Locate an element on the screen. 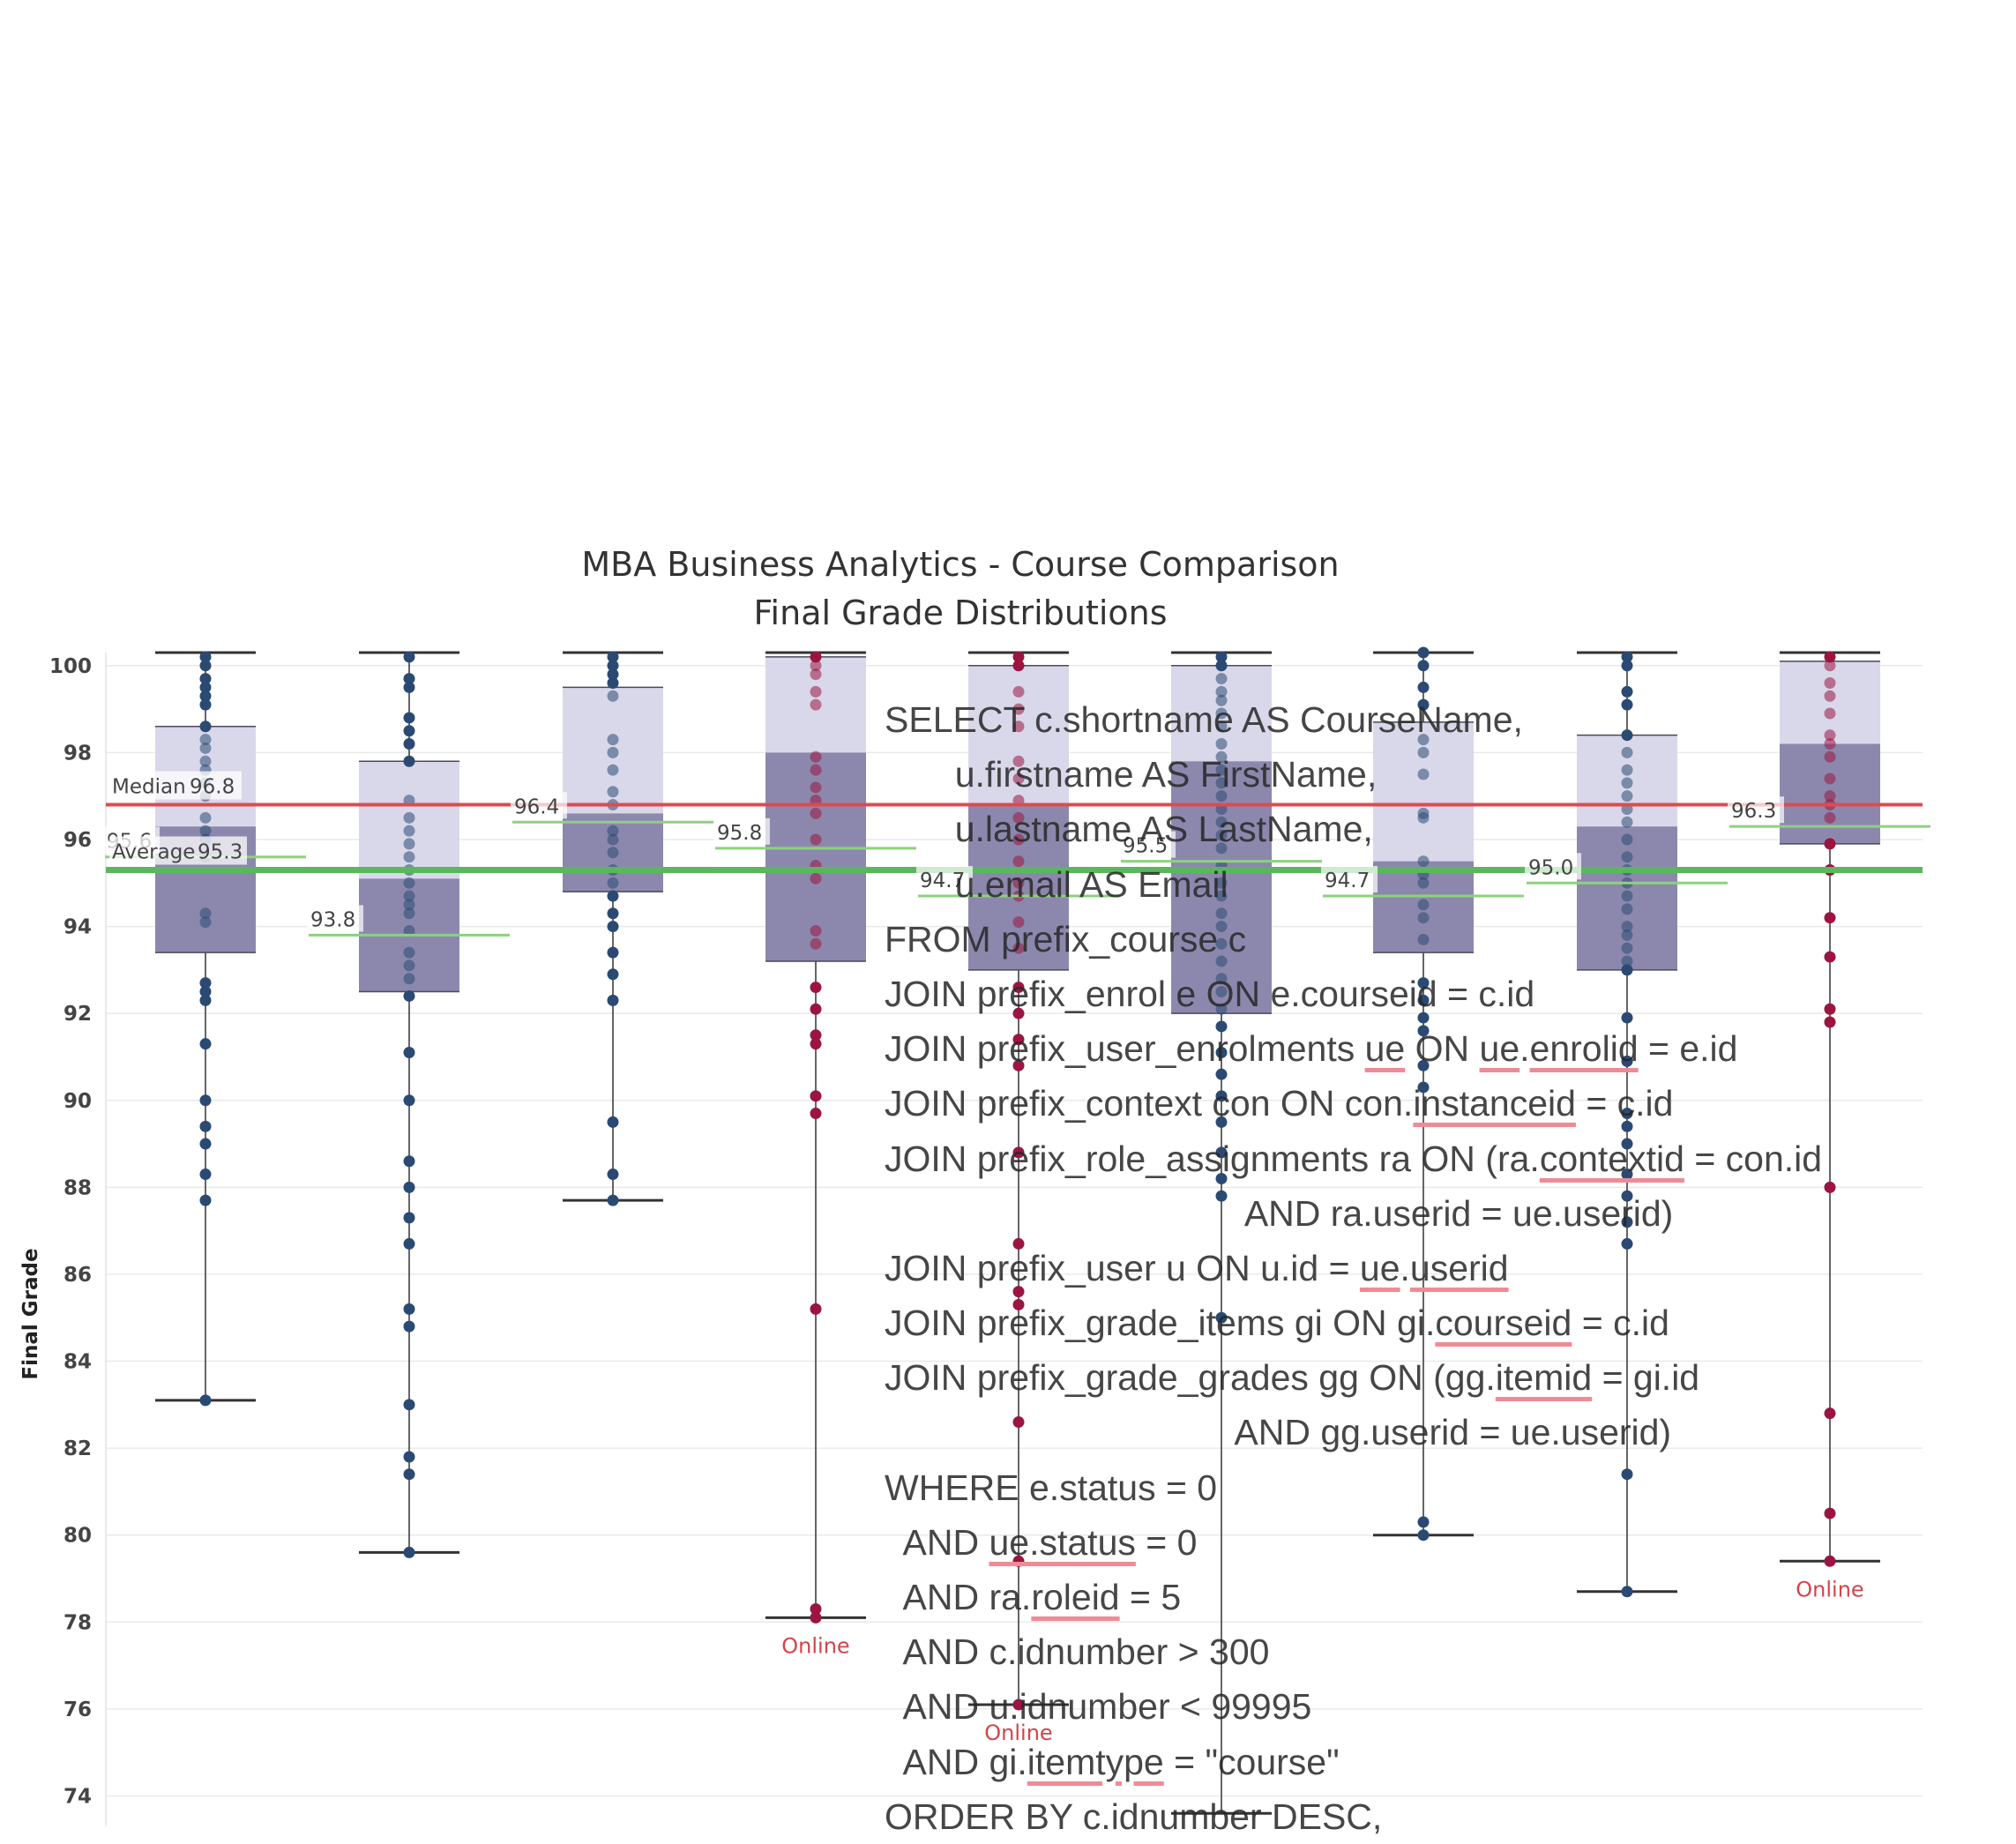 This screenshot has width=2016, height=1844. sql-line: AND ra.roleid = 5 is located at coordinates (1431, 1597).